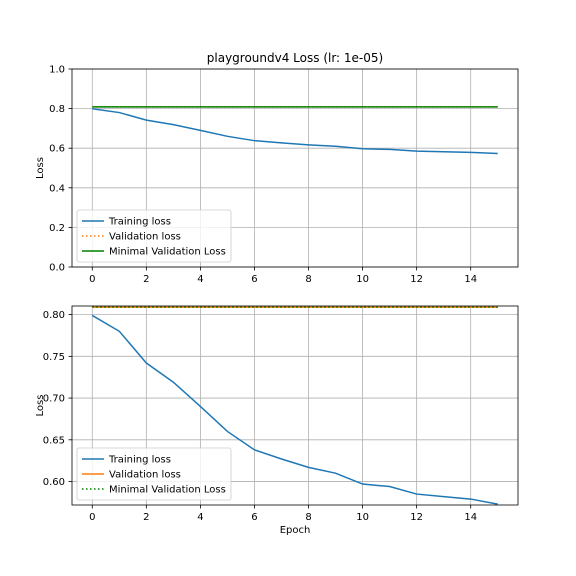 The image size is (576, 576). What do you see at coordinates (146, 279) in the screenshot?
I see `chart0-xtick-label-1: 2` at bounding box center [146, 279].